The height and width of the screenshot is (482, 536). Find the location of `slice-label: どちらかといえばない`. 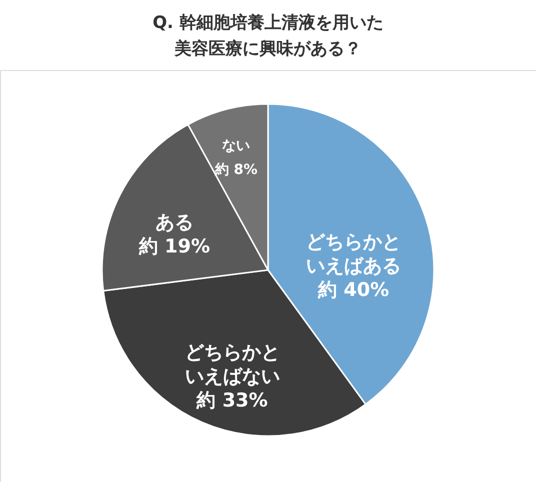

slice-label: どちらかといえばない is located at coordinates (232, 365).